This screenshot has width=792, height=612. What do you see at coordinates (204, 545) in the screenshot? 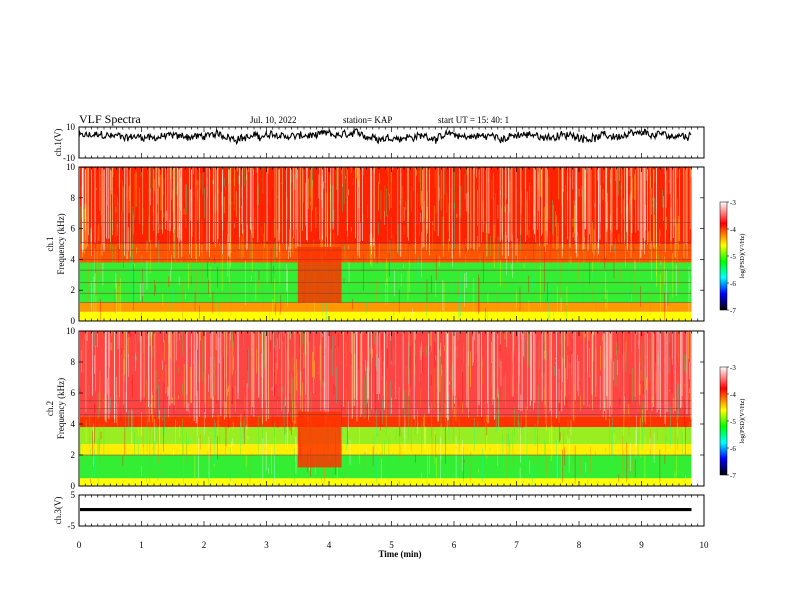
I see `x-tick-label: 2` at bounding box center [204, 545].